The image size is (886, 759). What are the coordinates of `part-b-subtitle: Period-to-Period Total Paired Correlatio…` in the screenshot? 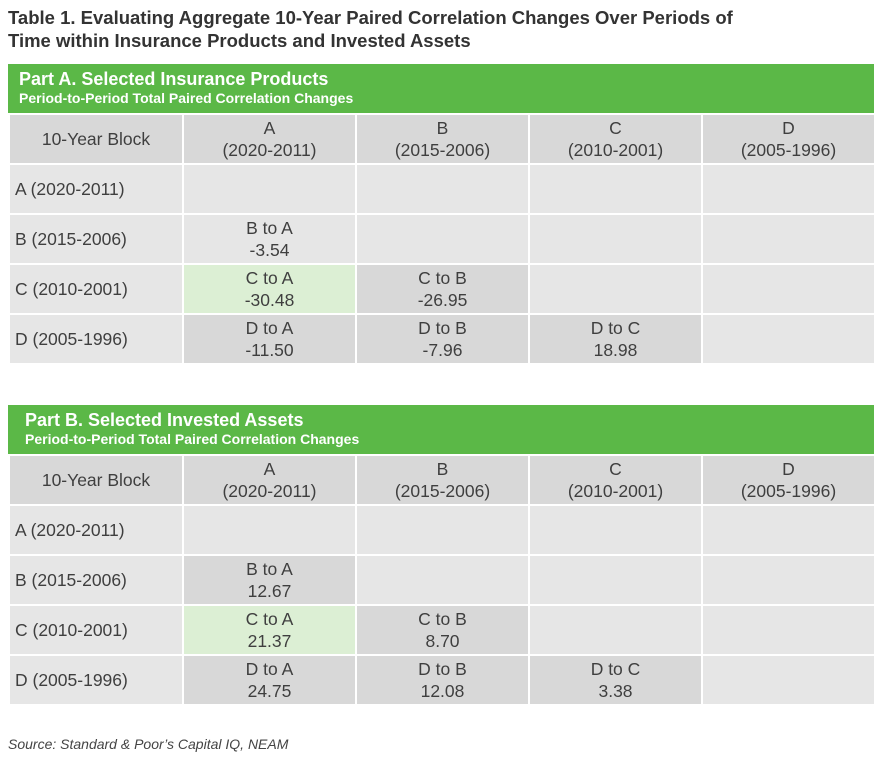 It's located at (192, 439).